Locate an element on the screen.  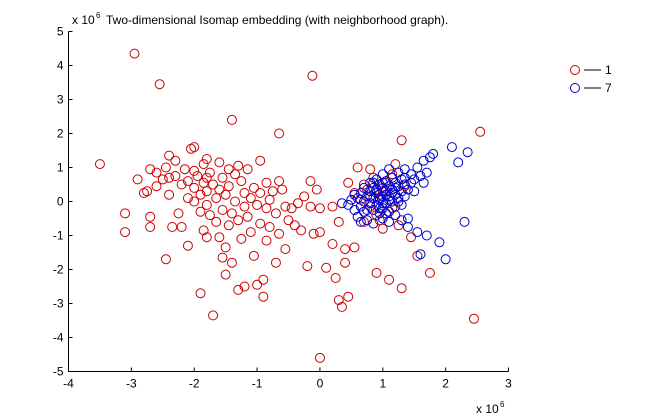
y-tick-label: 0 is located at coordinates (60, 202).